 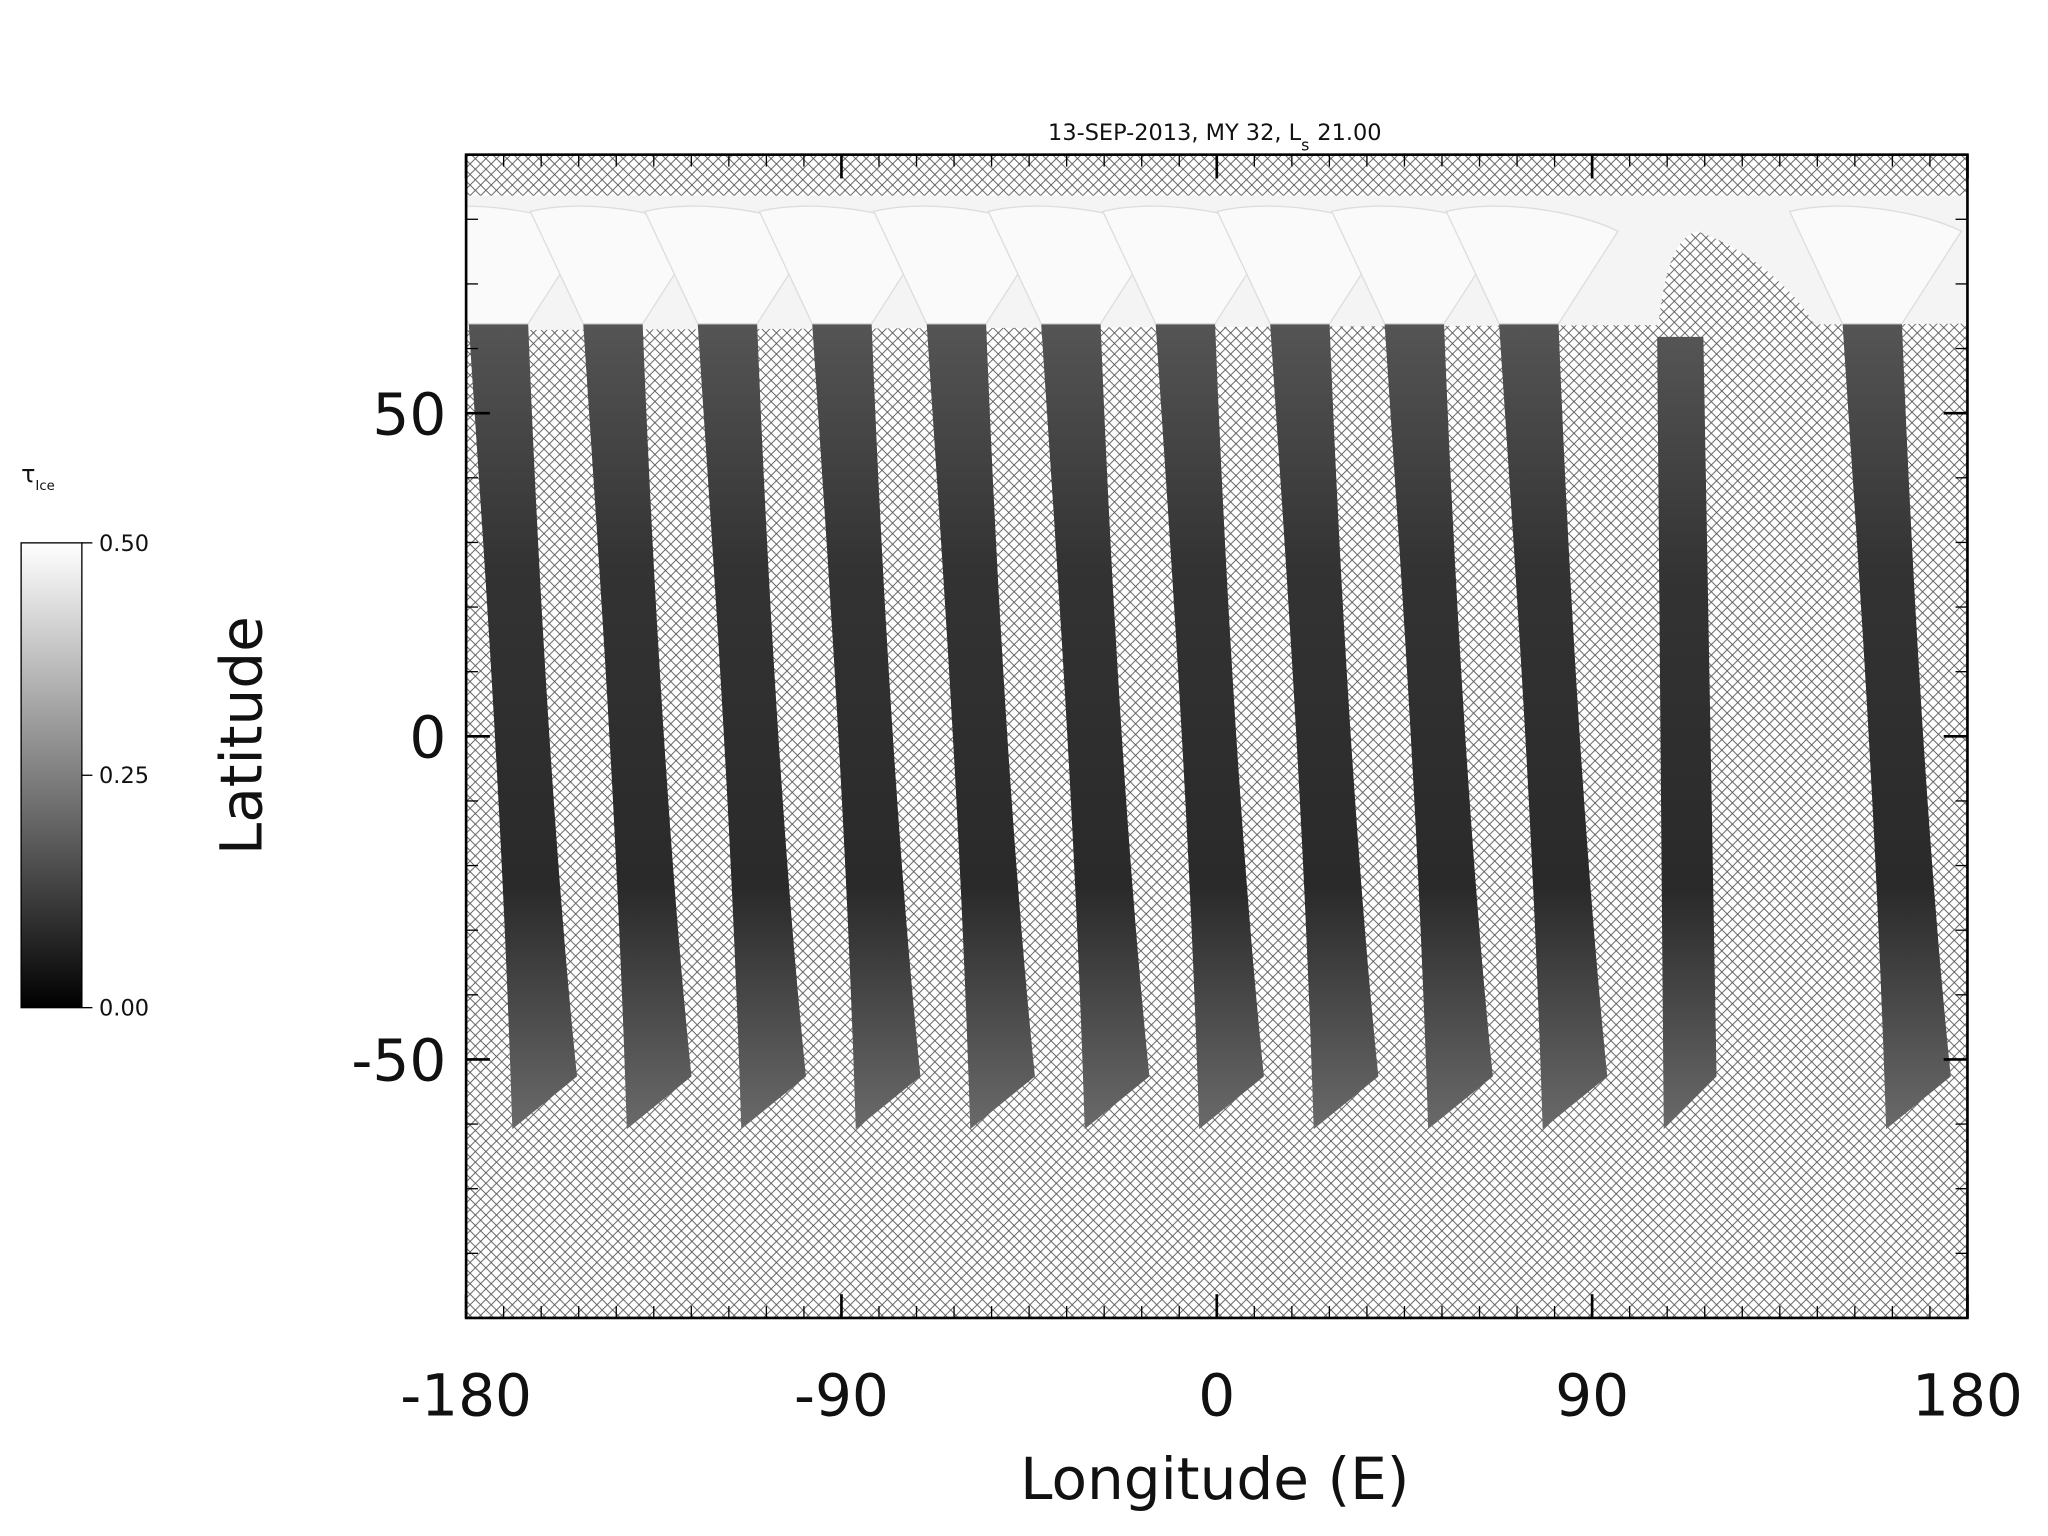 What do you see at coordinates (1214, 1479) in the screenshot?
I see `x-axis-label: Longitude (E)` at bounding box center [1214, 1479].